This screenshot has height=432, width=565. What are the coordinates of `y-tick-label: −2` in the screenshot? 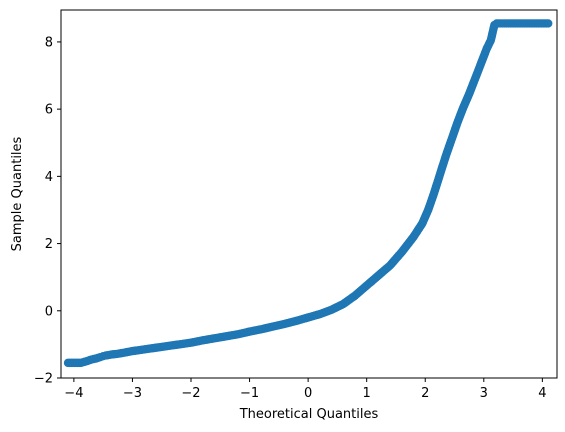 It's located at (43, 379).